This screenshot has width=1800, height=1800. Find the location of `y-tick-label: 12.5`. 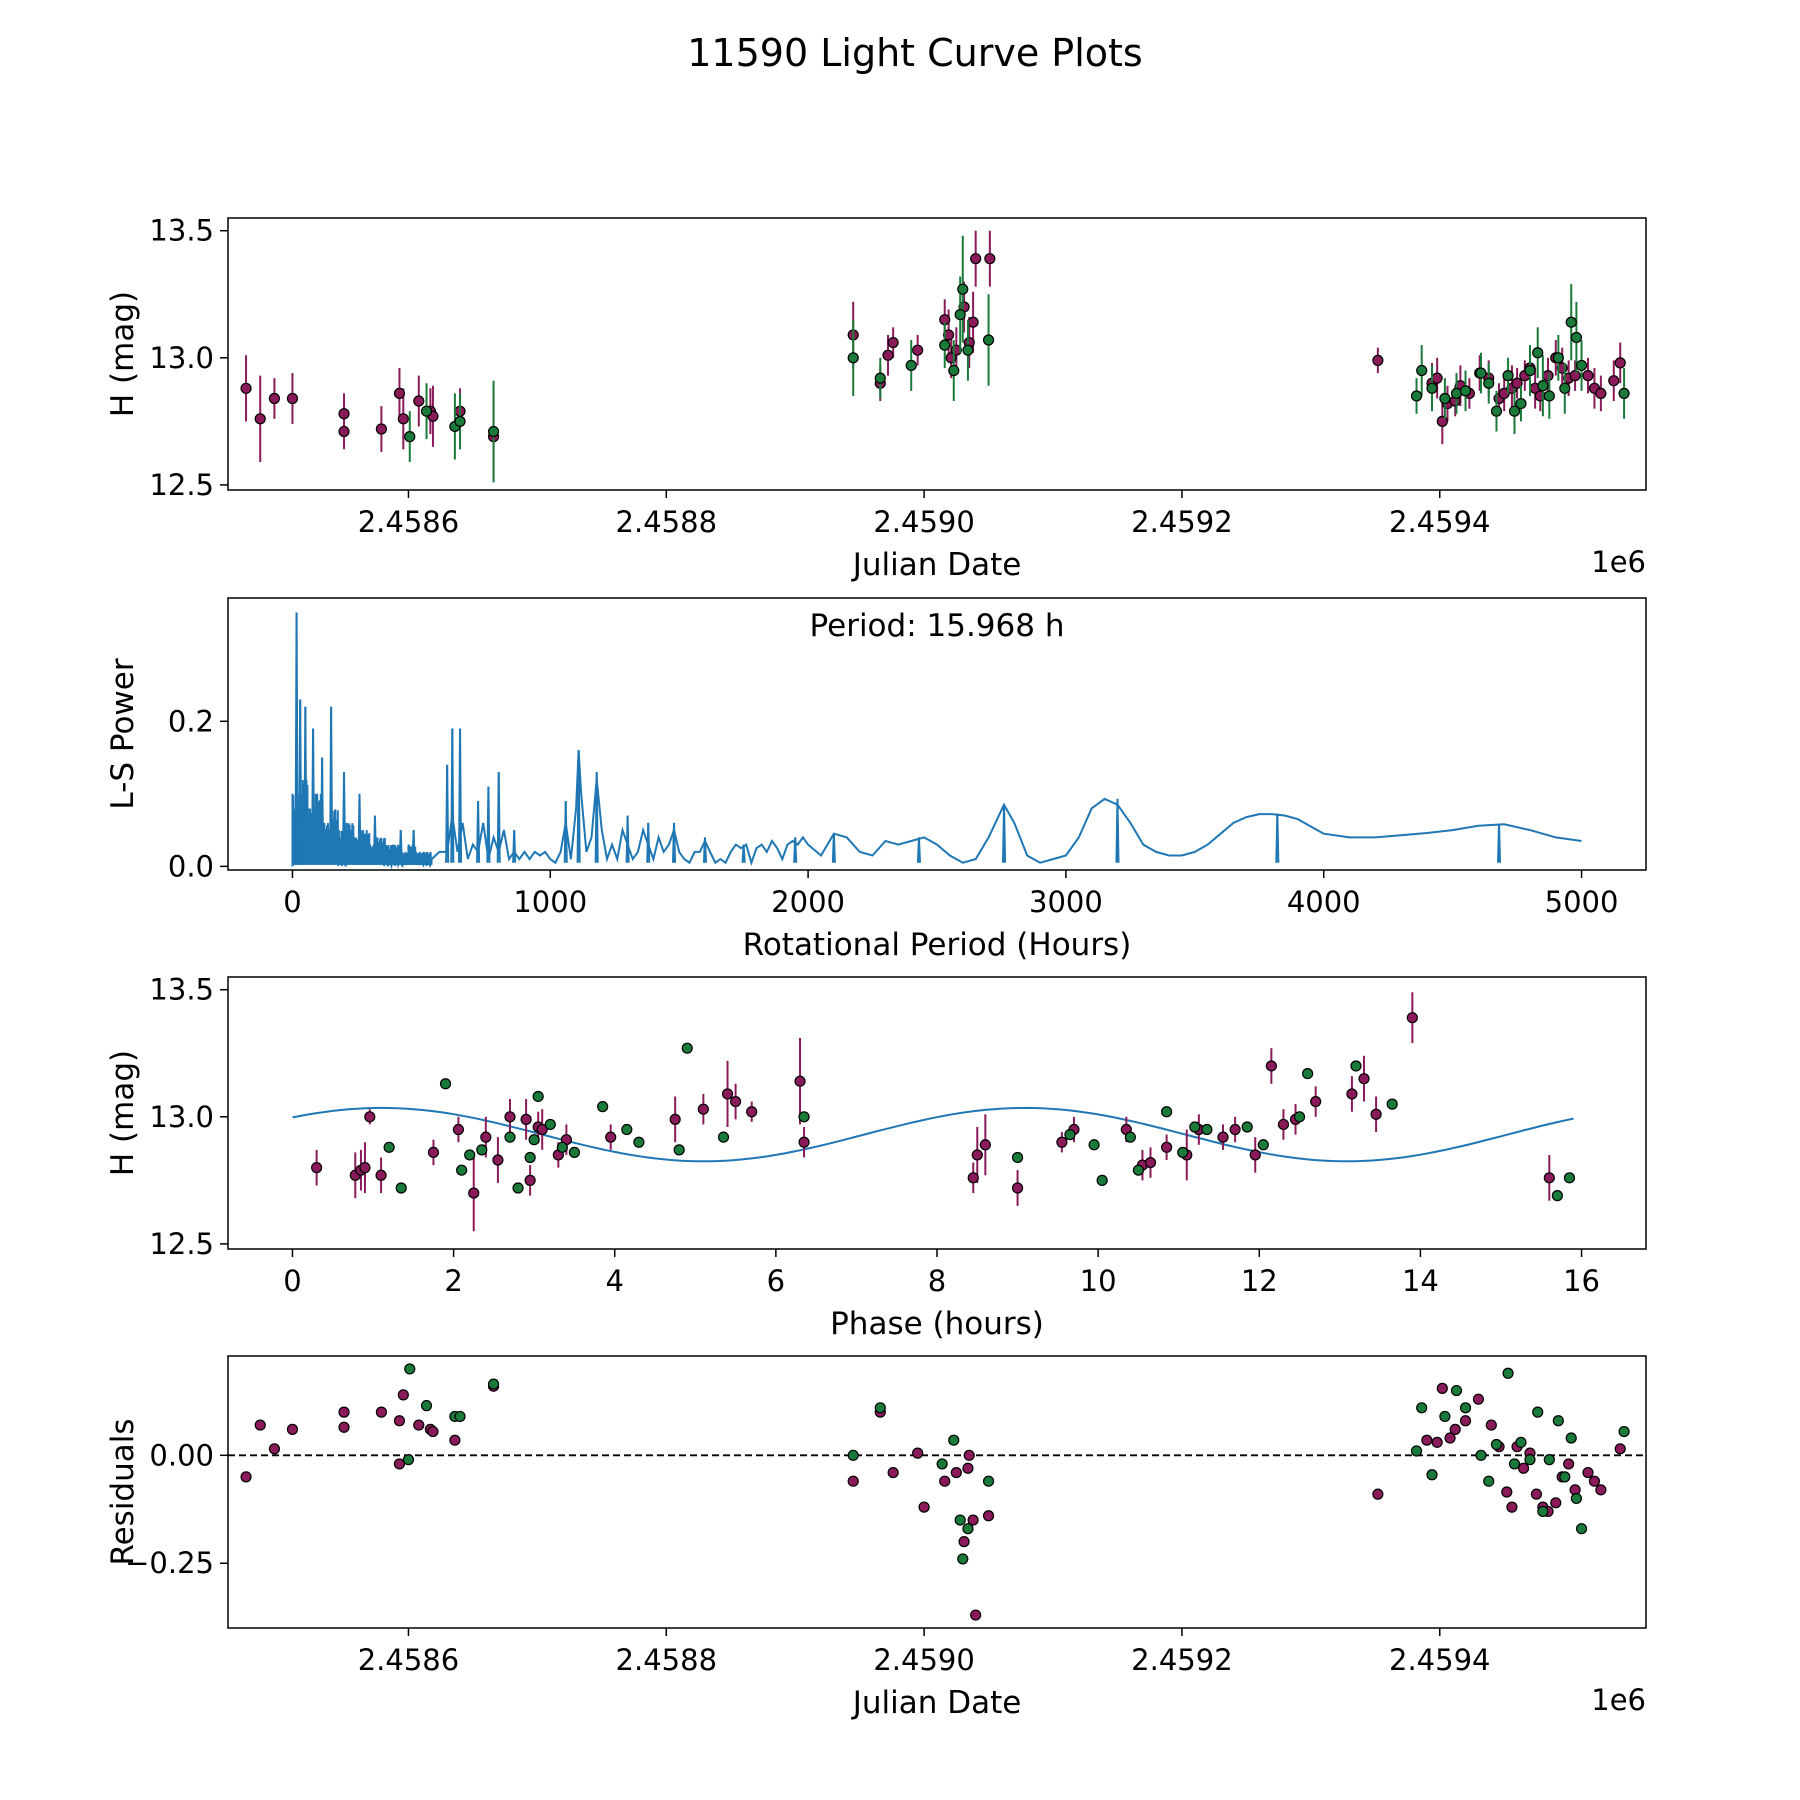

y-tick-label: 12.5 is located at coordinates (181, 485).